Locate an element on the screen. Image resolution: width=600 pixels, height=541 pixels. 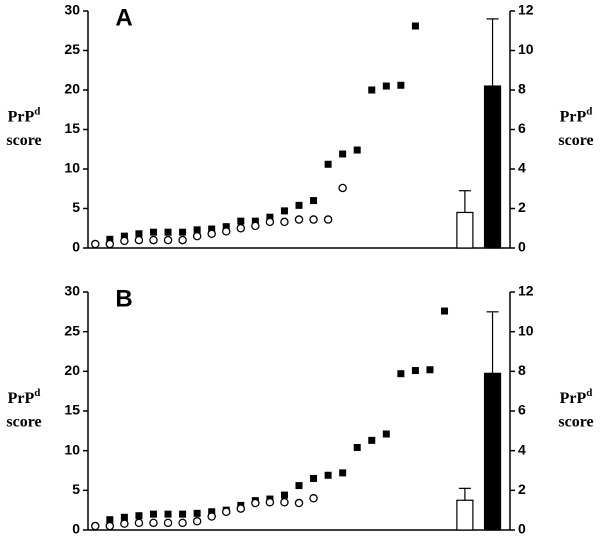
y2-tick-label: 2 is located at coordinates (522, 207).